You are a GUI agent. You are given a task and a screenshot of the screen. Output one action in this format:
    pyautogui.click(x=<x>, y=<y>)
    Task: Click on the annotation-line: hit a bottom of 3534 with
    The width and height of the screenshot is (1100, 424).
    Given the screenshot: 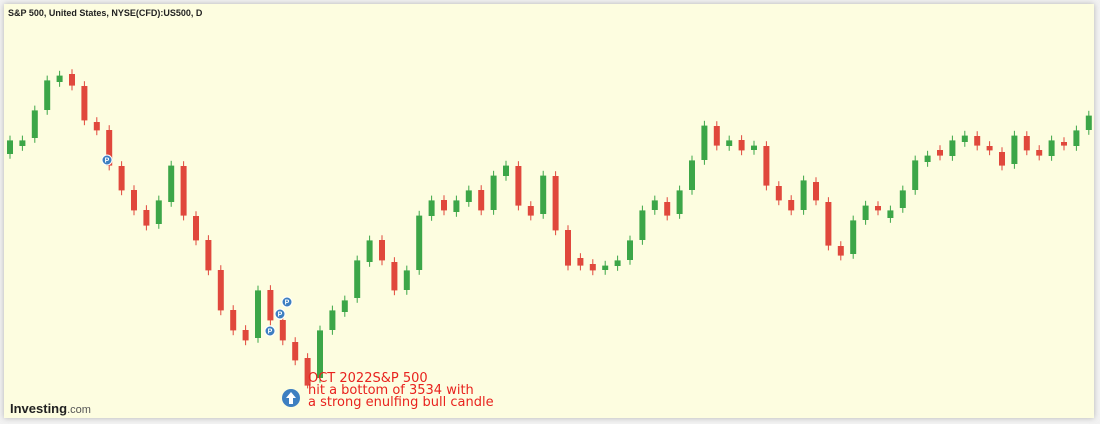 What is the action you would take?
    pyautogui.click(x=391, y=390)
    